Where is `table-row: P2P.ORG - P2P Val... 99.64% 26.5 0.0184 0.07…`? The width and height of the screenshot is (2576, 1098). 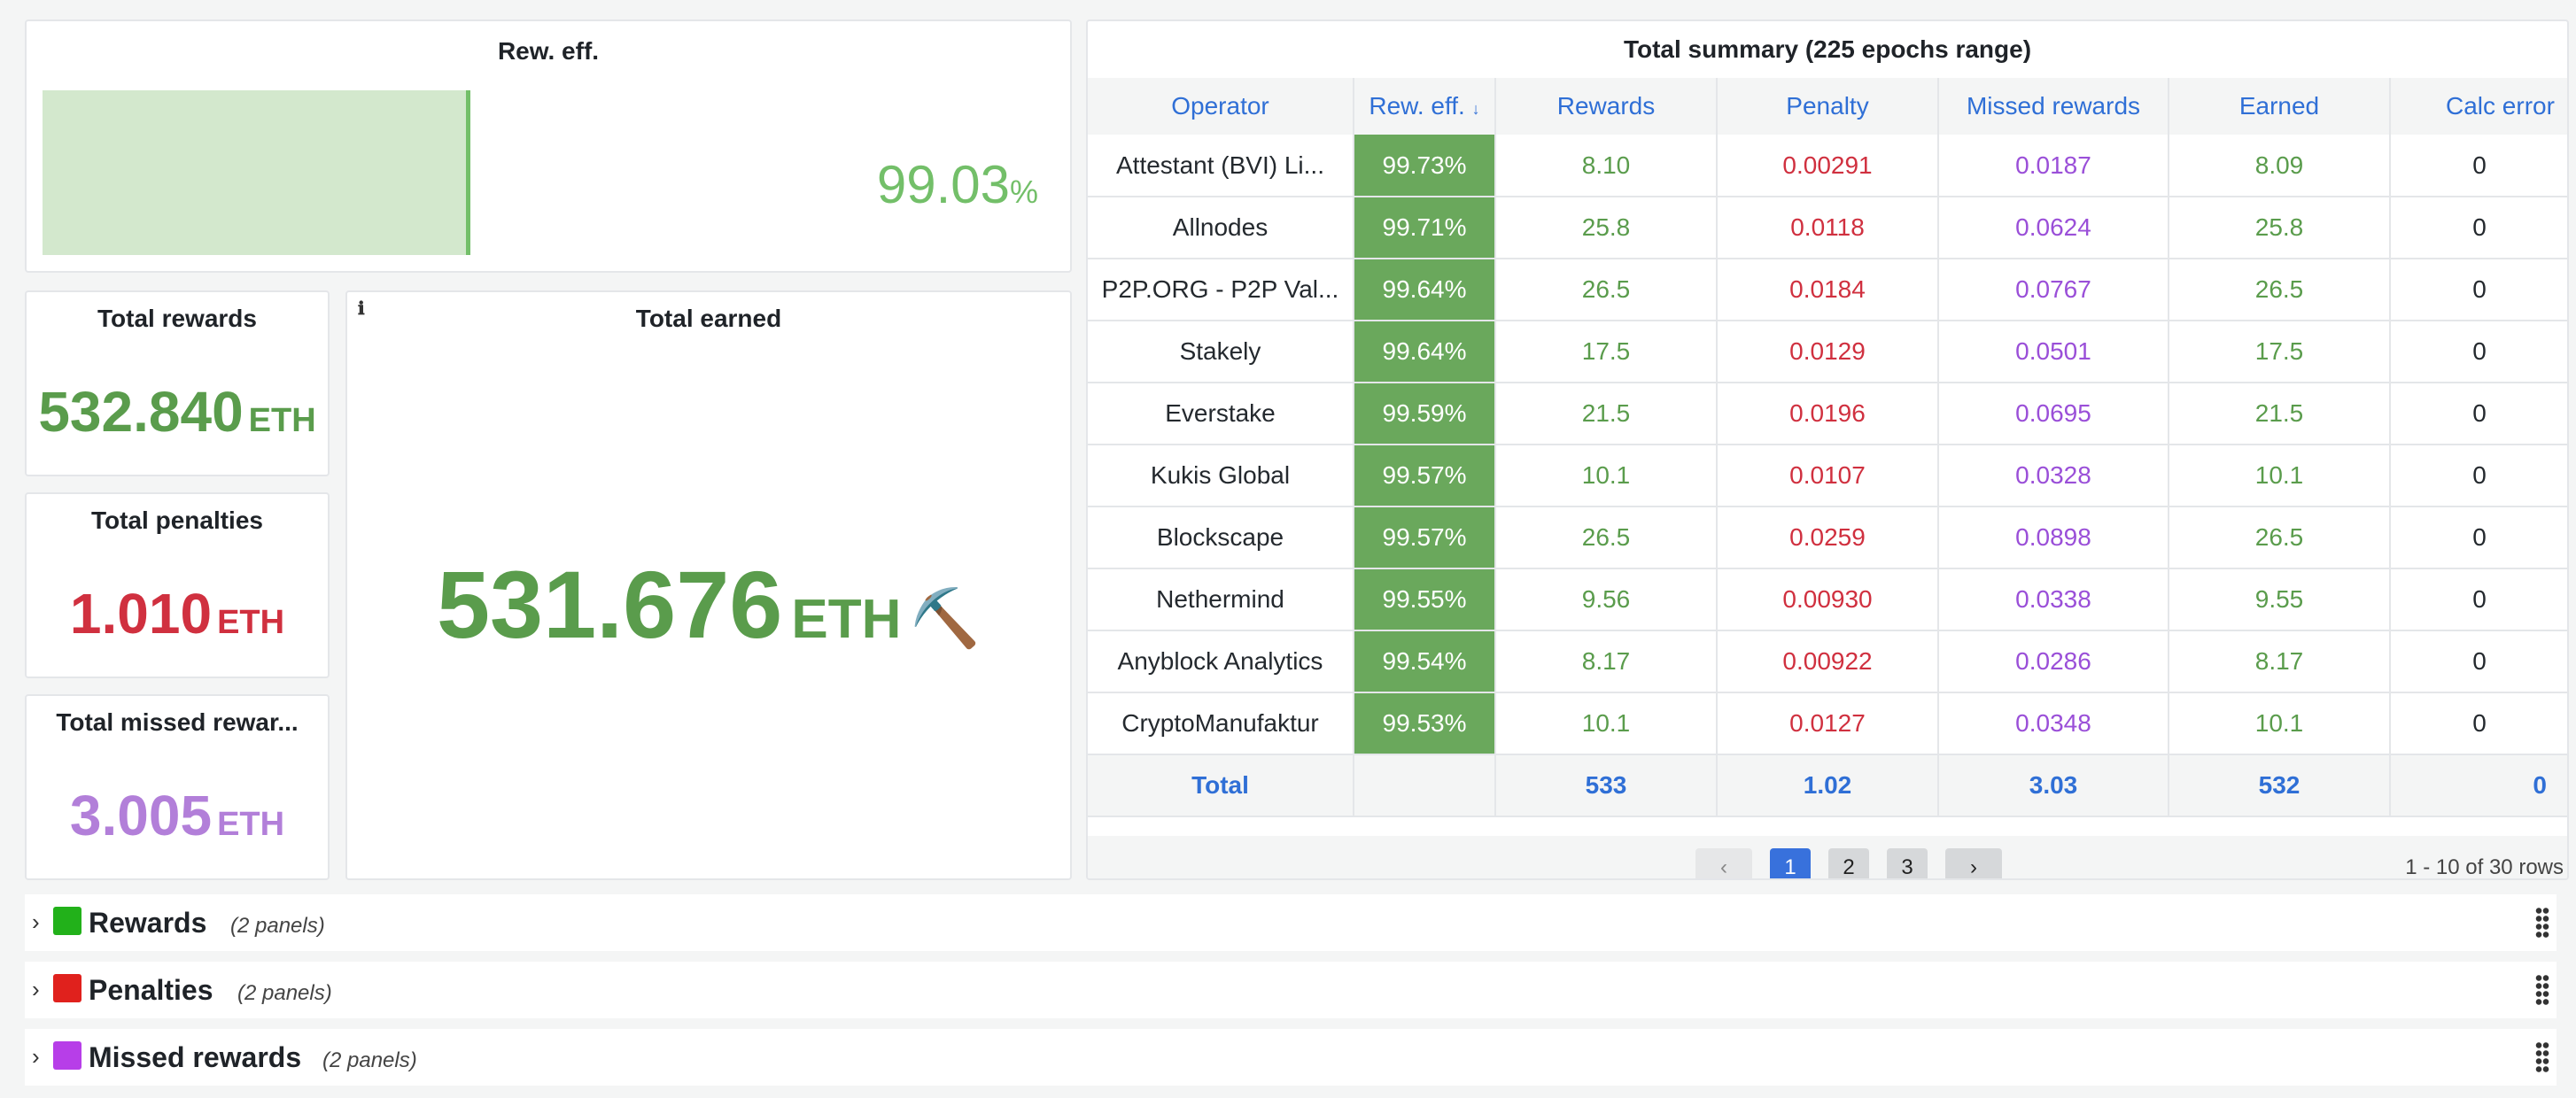 table-row: P2P.ORG - P2P Val... 99.64% 26.5 0.0184 0.07… is located at coordinates (1827, 290).